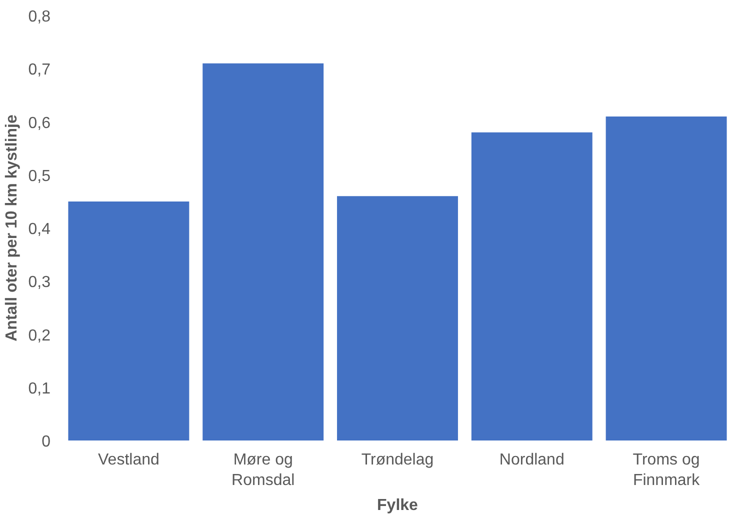 Image resolution: width=738 pixels, height=516 pixels. I want to click on y-tick-label: 0,2, so click(39, 335).